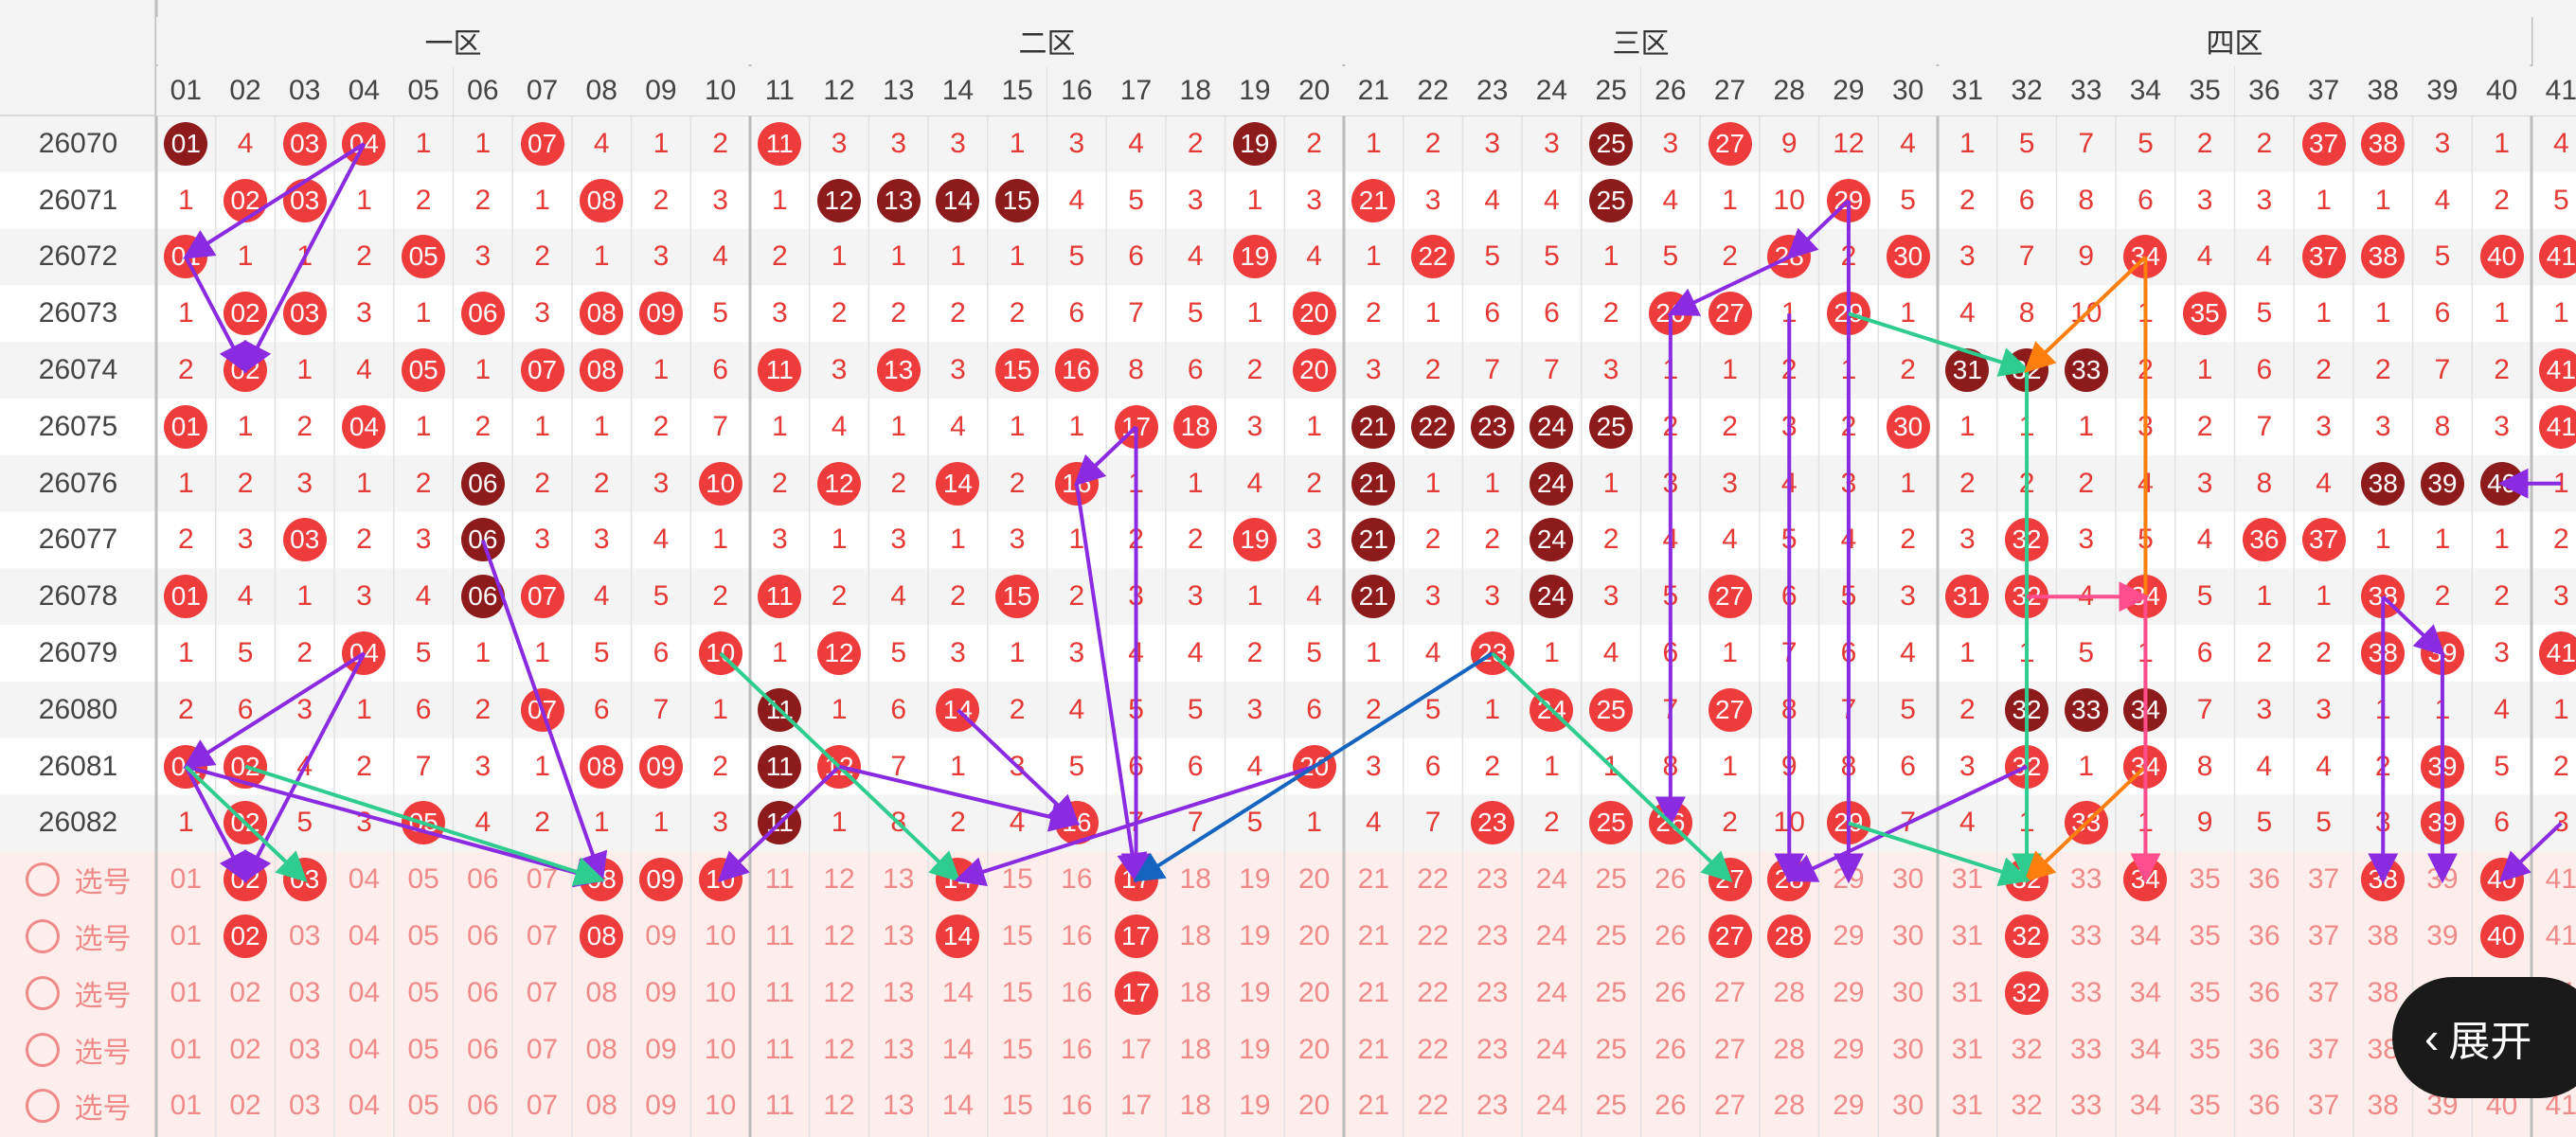 Image resolution: width=2576 pixels, height=1137 pixels. Describe the element at coordinates (1195, 1049) in the screenshot. I see `pick-number: 18` at that location.